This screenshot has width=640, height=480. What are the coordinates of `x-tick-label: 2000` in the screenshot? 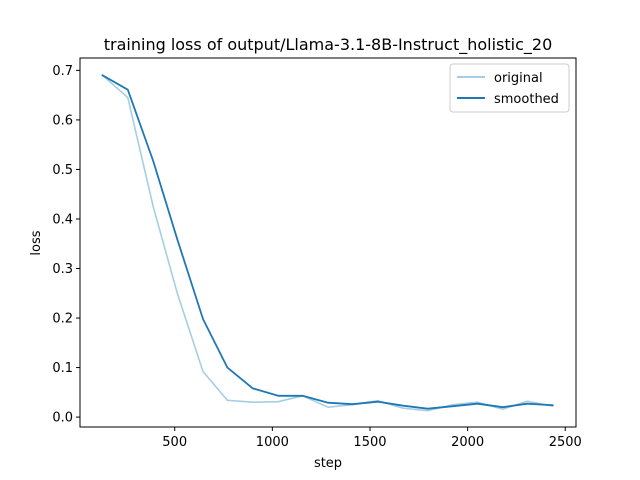 It's located at (467, 442).